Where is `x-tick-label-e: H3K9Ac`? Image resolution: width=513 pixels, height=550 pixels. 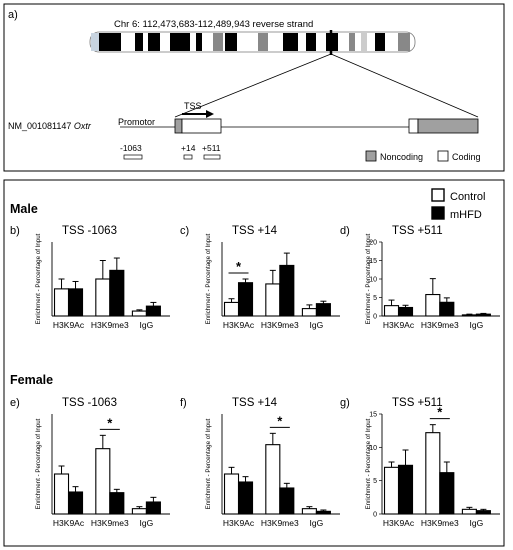
x-tick-label-e: H3K9Ac is located at coordinates (69, 523).